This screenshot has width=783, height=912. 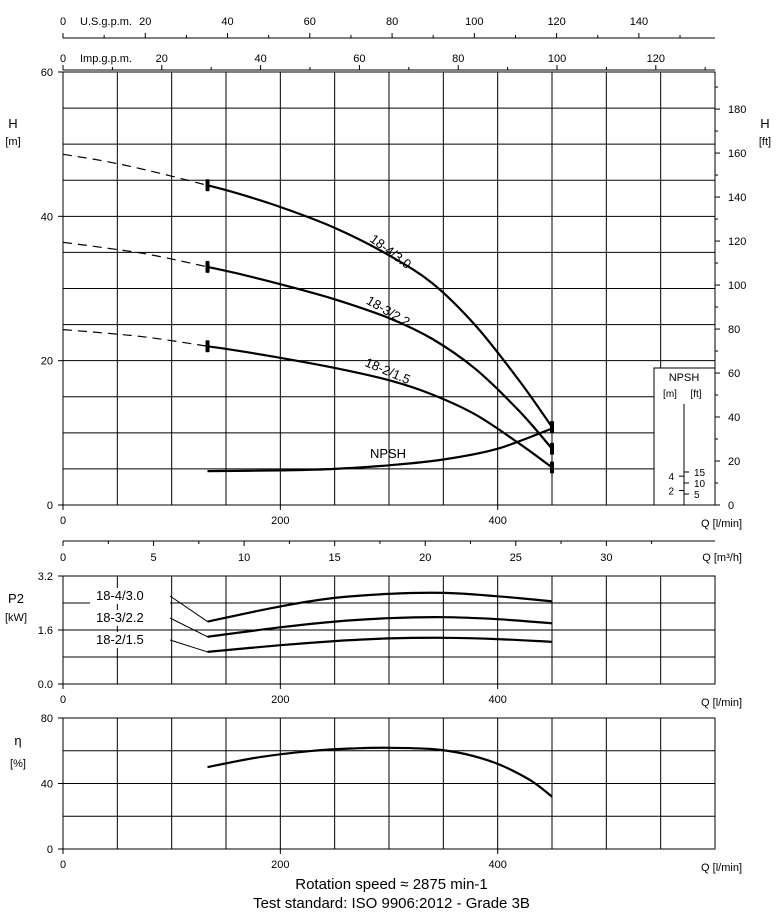 I want to click on impgpm-axis-label: Imp.g.p.m., so click(x=106, y=59).